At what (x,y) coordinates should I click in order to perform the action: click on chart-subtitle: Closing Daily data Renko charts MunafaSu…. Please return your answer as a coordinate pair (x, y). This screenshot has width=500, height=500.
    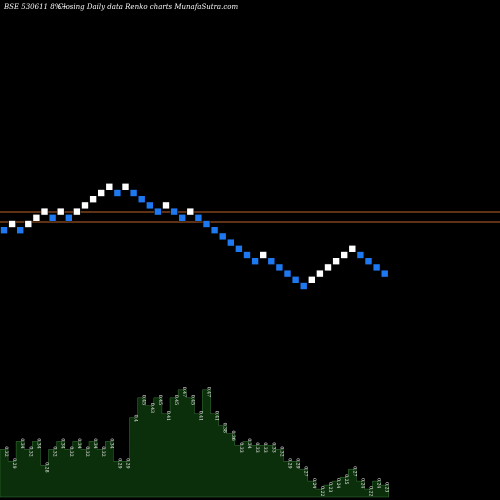
    Looking at the image, I should click on (148, 7).